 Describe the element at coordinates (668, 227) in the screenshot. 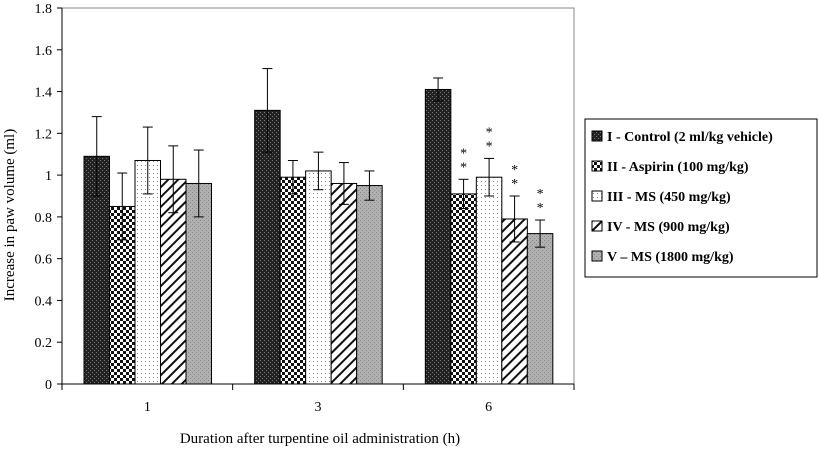

I see `legend-label: IV - MS (900 mg/kg)` at that location.